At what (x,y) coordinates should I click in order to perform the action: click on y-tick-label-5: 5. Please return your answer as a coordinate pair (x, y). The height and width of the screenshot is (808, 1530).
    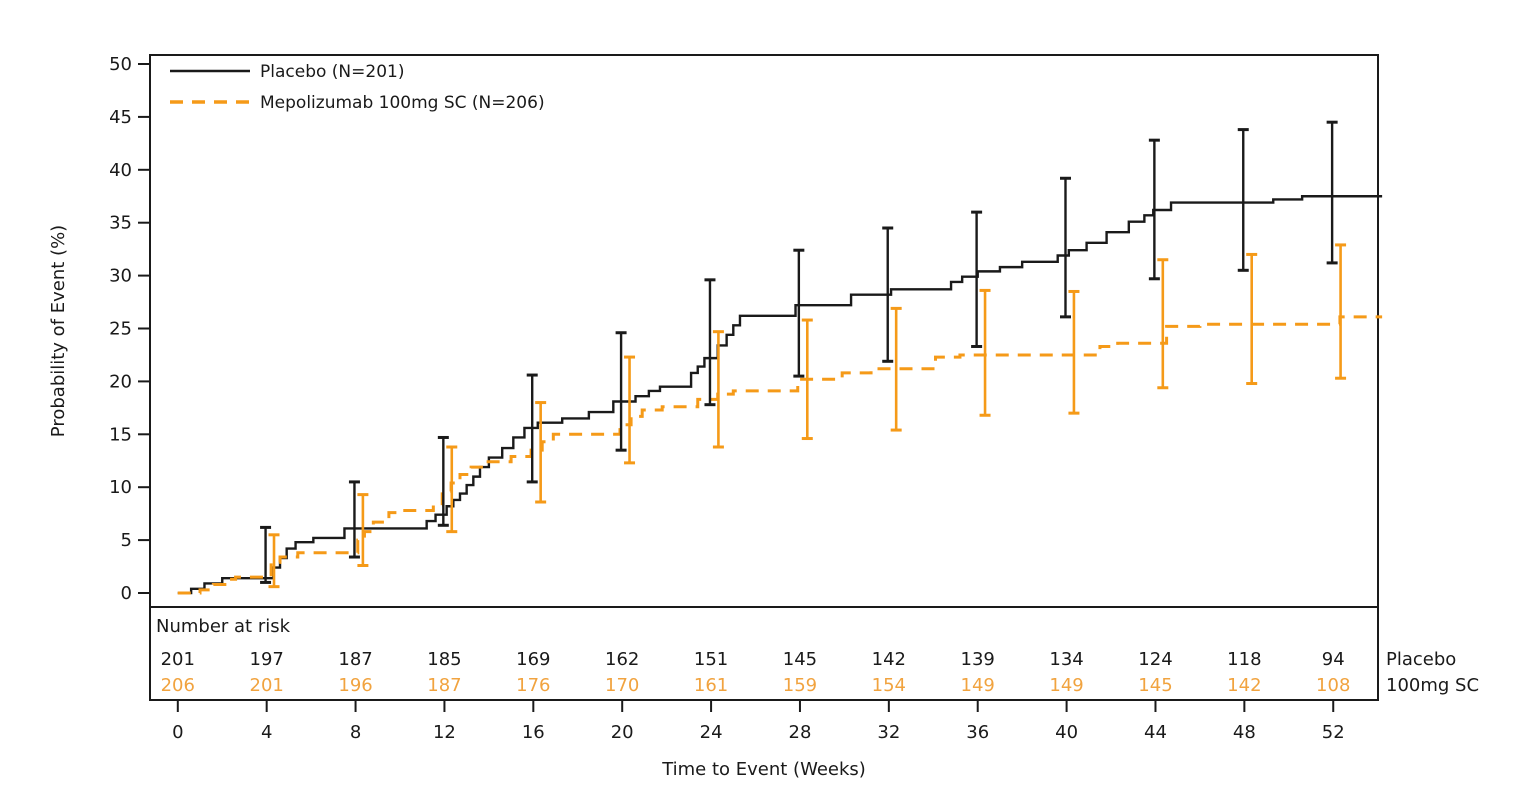
    Looking at the image, I should click on (126, 540).